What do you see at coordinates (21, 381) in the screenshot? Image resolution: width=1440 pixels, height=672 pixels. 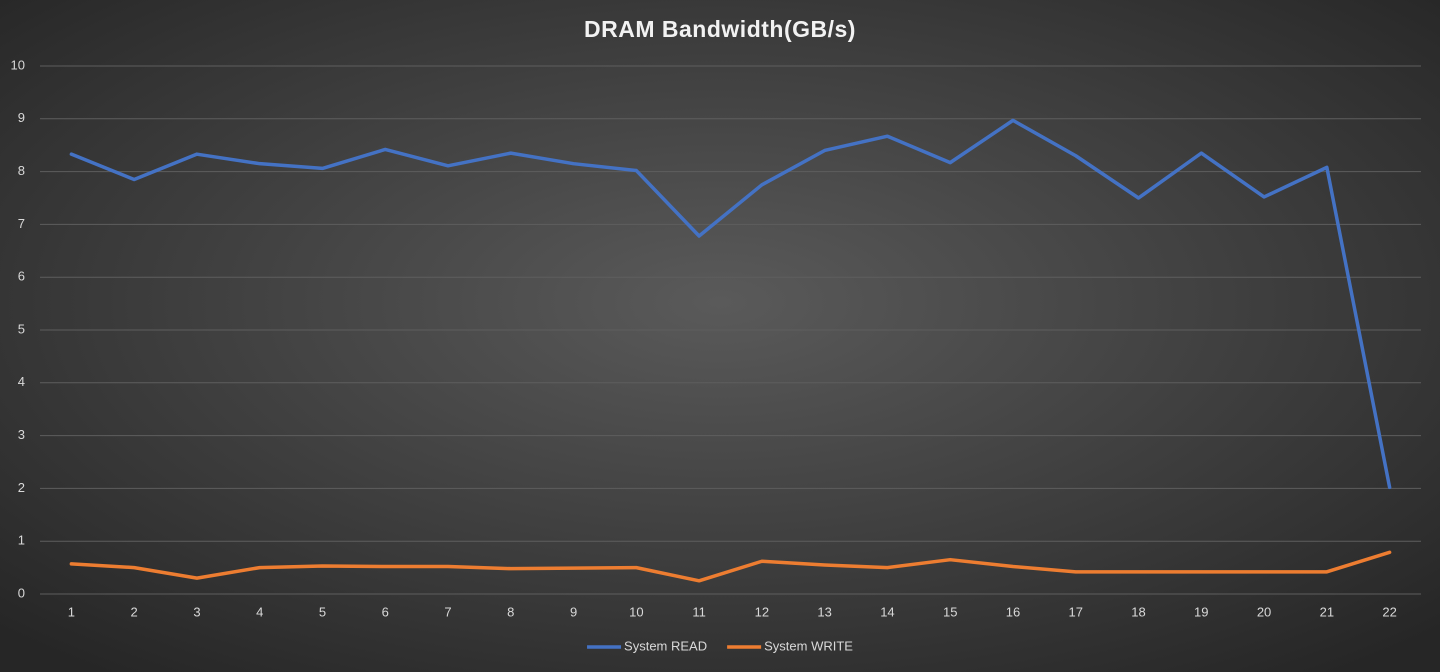 I see `y-tick-label: 4` at bounding box center [21, 381].